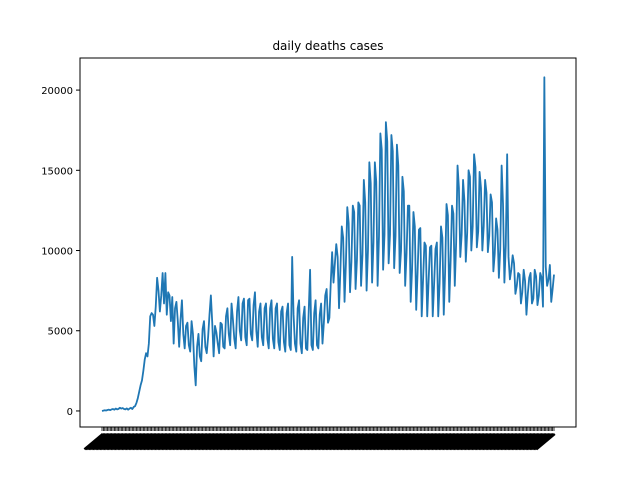 Image resolution: width=640 pixels, height=480 pixels. I want to click on y-tick-label: 20000, so click(57, 91).